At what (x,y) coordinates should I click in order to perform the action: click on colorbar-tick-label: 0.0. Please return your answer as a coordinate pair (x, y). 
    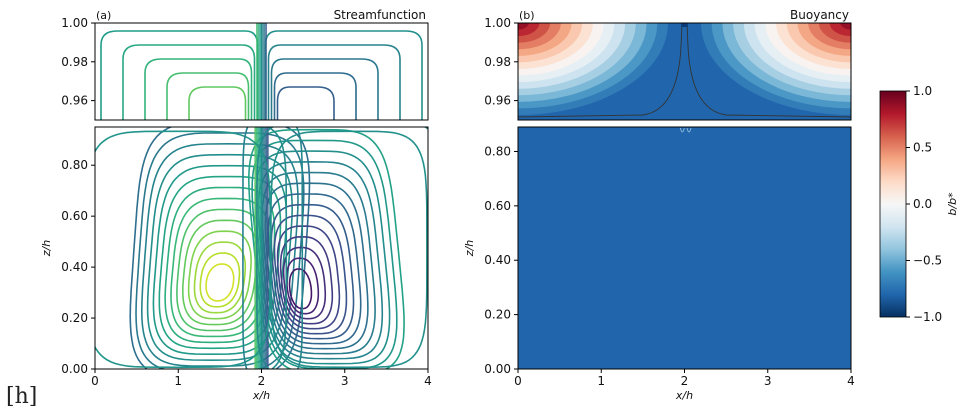
    Looking at the image, I should click on (922, 204).